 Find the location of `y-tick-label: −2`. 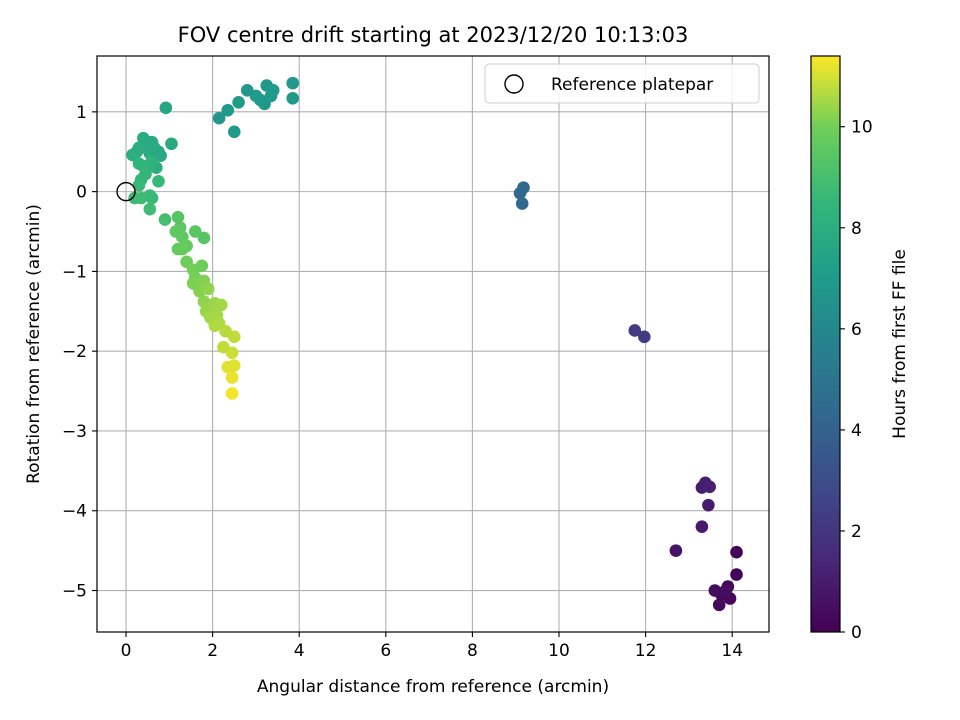

y-tick-label: −2 is located at coordinates (74, 352).